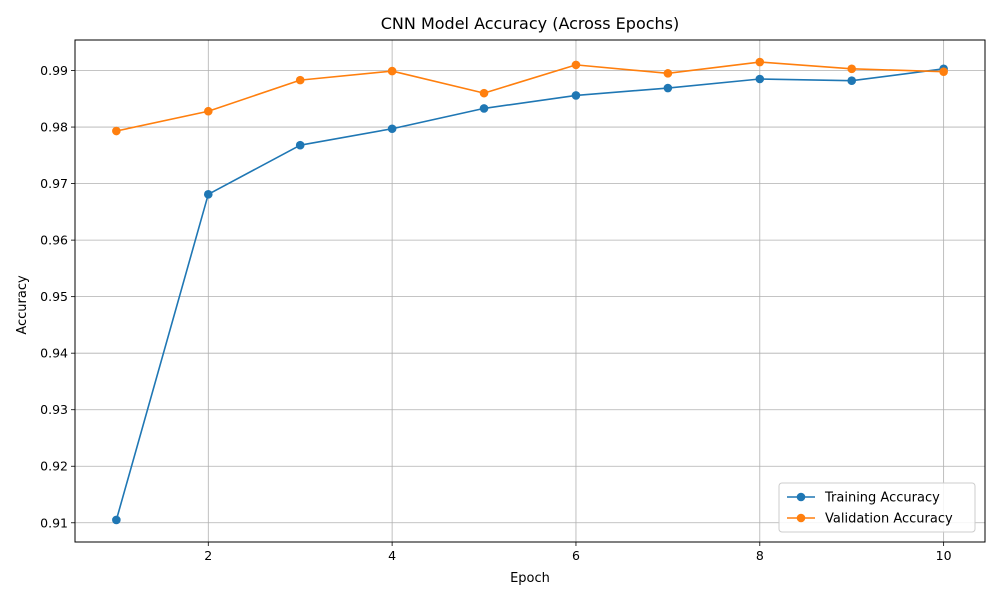  Describe the element at coordinates (54, 183) in the screenshot. I see `y-tick-label: 0.97` at that location.